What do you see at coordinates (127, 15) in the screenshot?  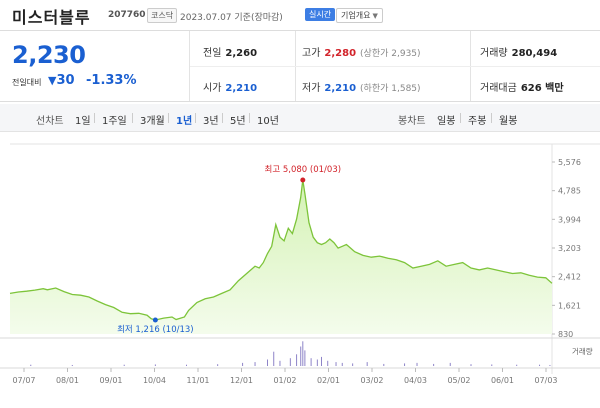 I see `stock-code: 207760` at bounding box center [127, 15].